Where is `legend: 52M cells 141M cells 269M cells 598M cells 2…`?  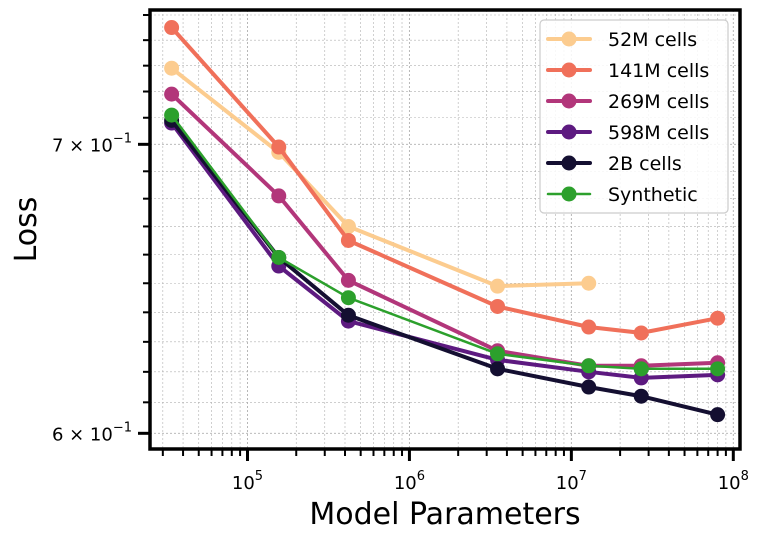 legend: 52M cells 141M cells 269M cells 598M cells 2… is located at coordinates (634, 116).